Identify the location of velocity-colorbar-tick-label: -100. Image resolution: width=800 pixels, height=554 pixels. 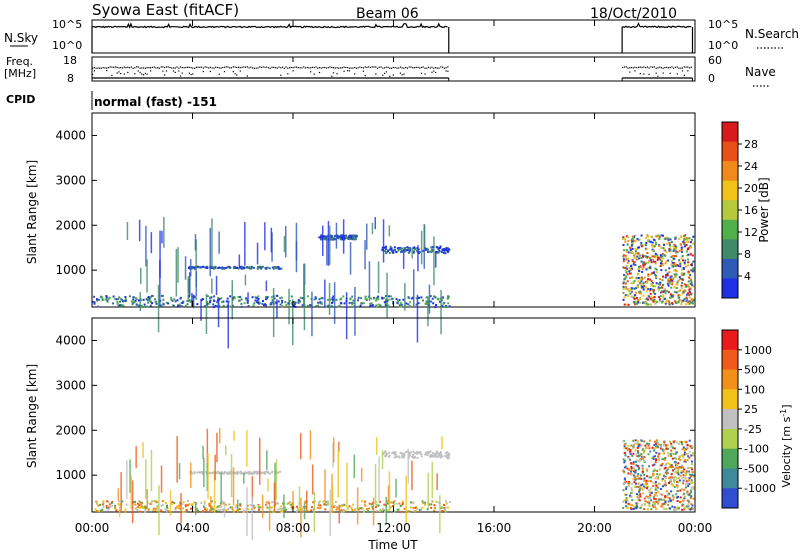
(756, 449).